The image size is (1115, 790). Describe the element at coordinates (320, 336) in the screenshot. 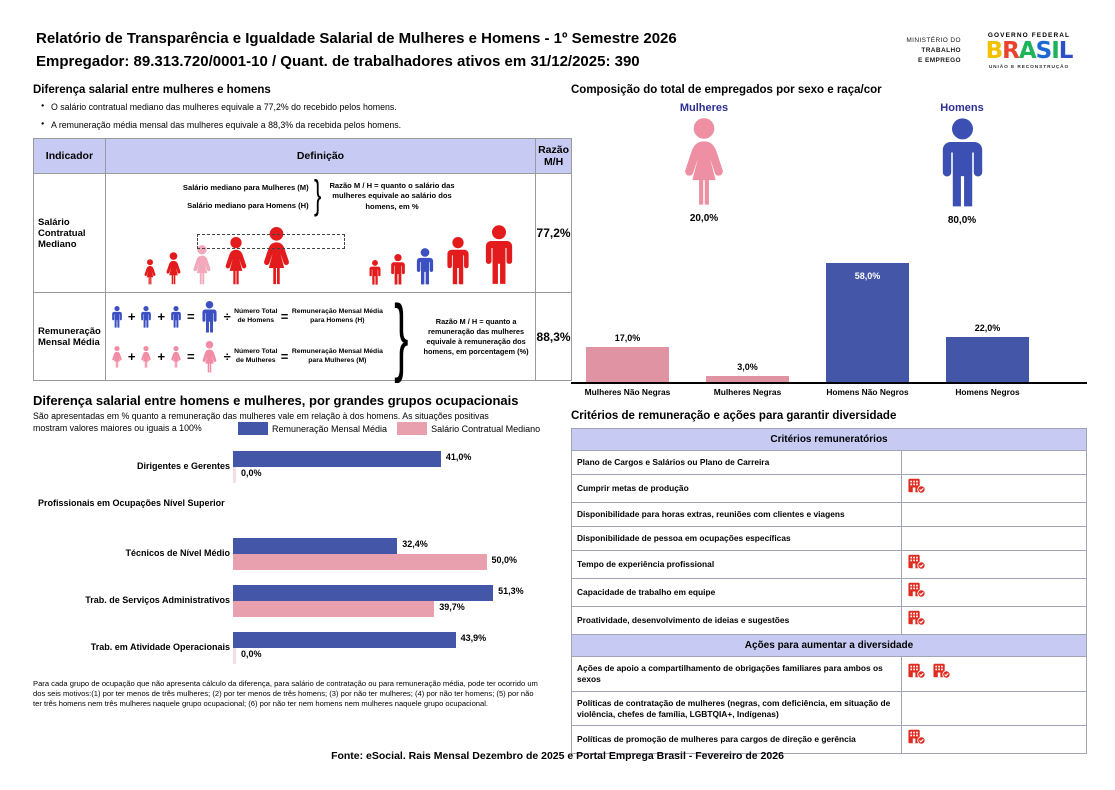

I see `mean-remuneration-diagram: + + = ÷ Número Total de Homens = Re` at that location.